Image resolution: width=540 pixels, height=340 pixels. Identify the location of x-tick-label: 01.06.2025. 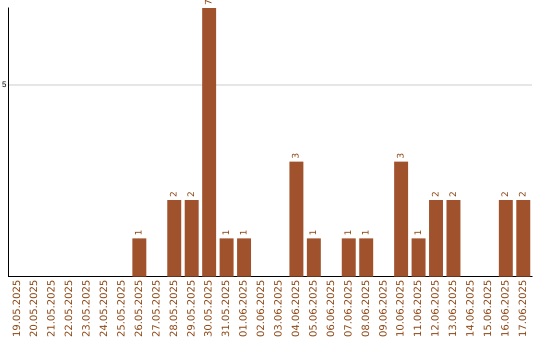
(244, 309).